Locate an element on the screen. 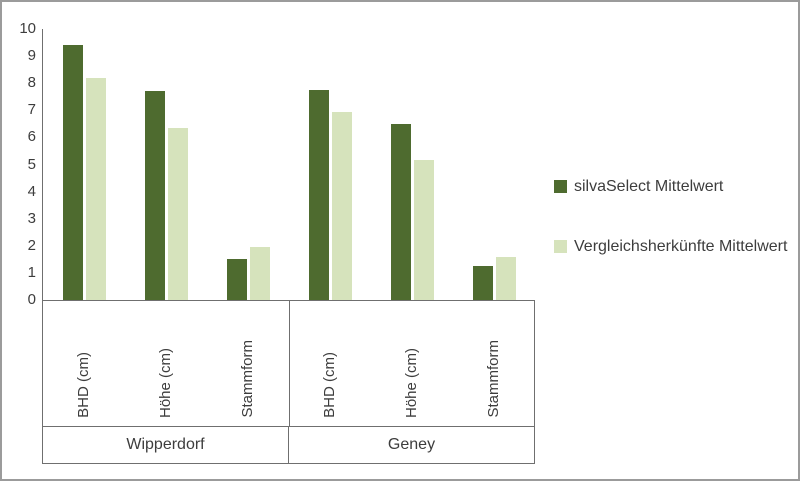  legend-label: silvaSelect Mittelwert is located at coordinates (649, 186).